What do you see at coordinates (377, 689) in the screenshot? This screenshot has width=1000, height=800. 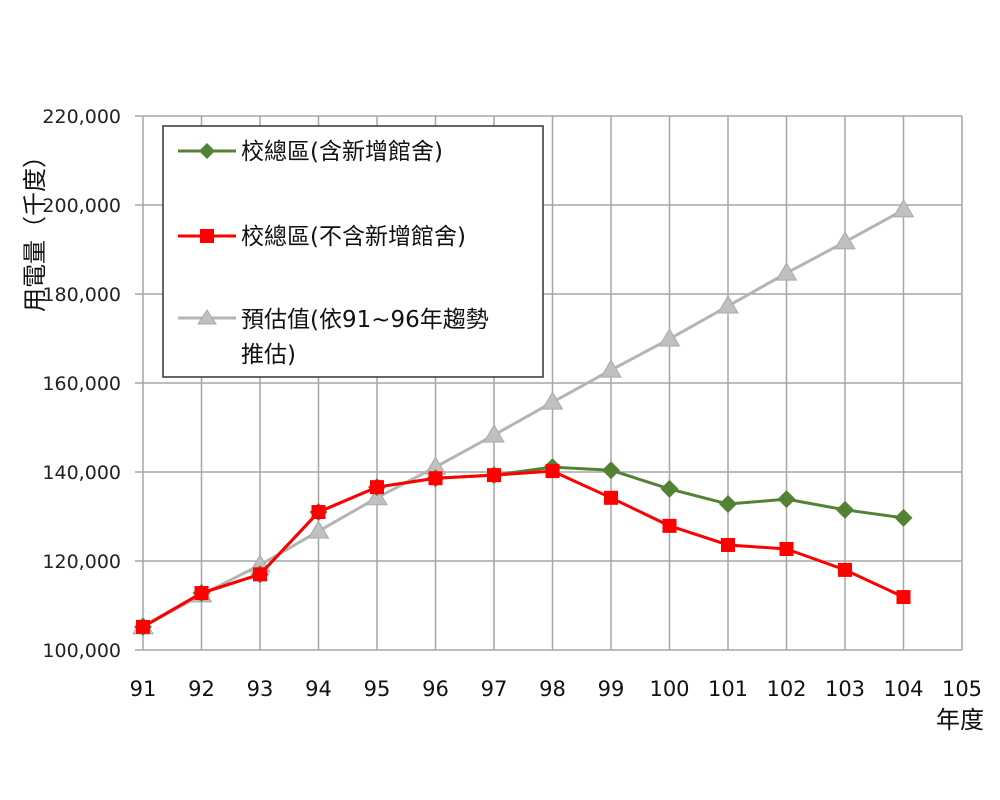 I see `x-tick-label: 95` at bounding box center [377, 689].